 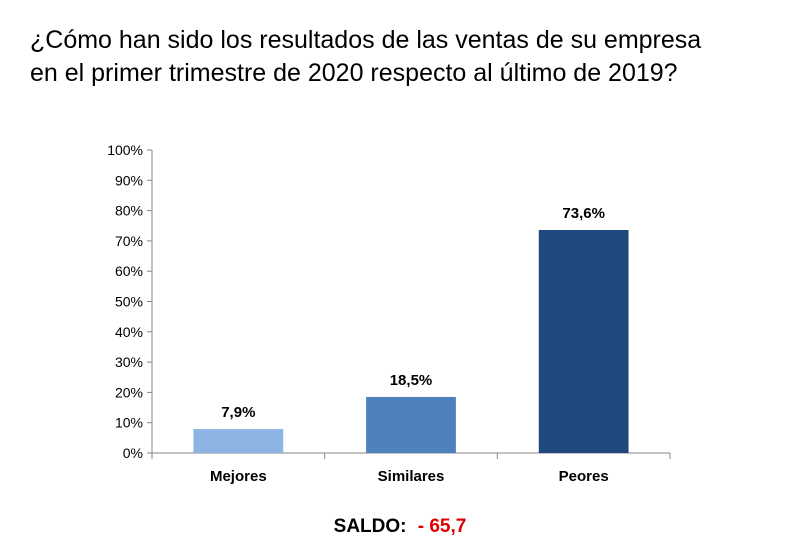 What do you see at coordinates (583, 213) in the screenshot?
I see `data-label: 73,6%` at bounding box center [583, 213].